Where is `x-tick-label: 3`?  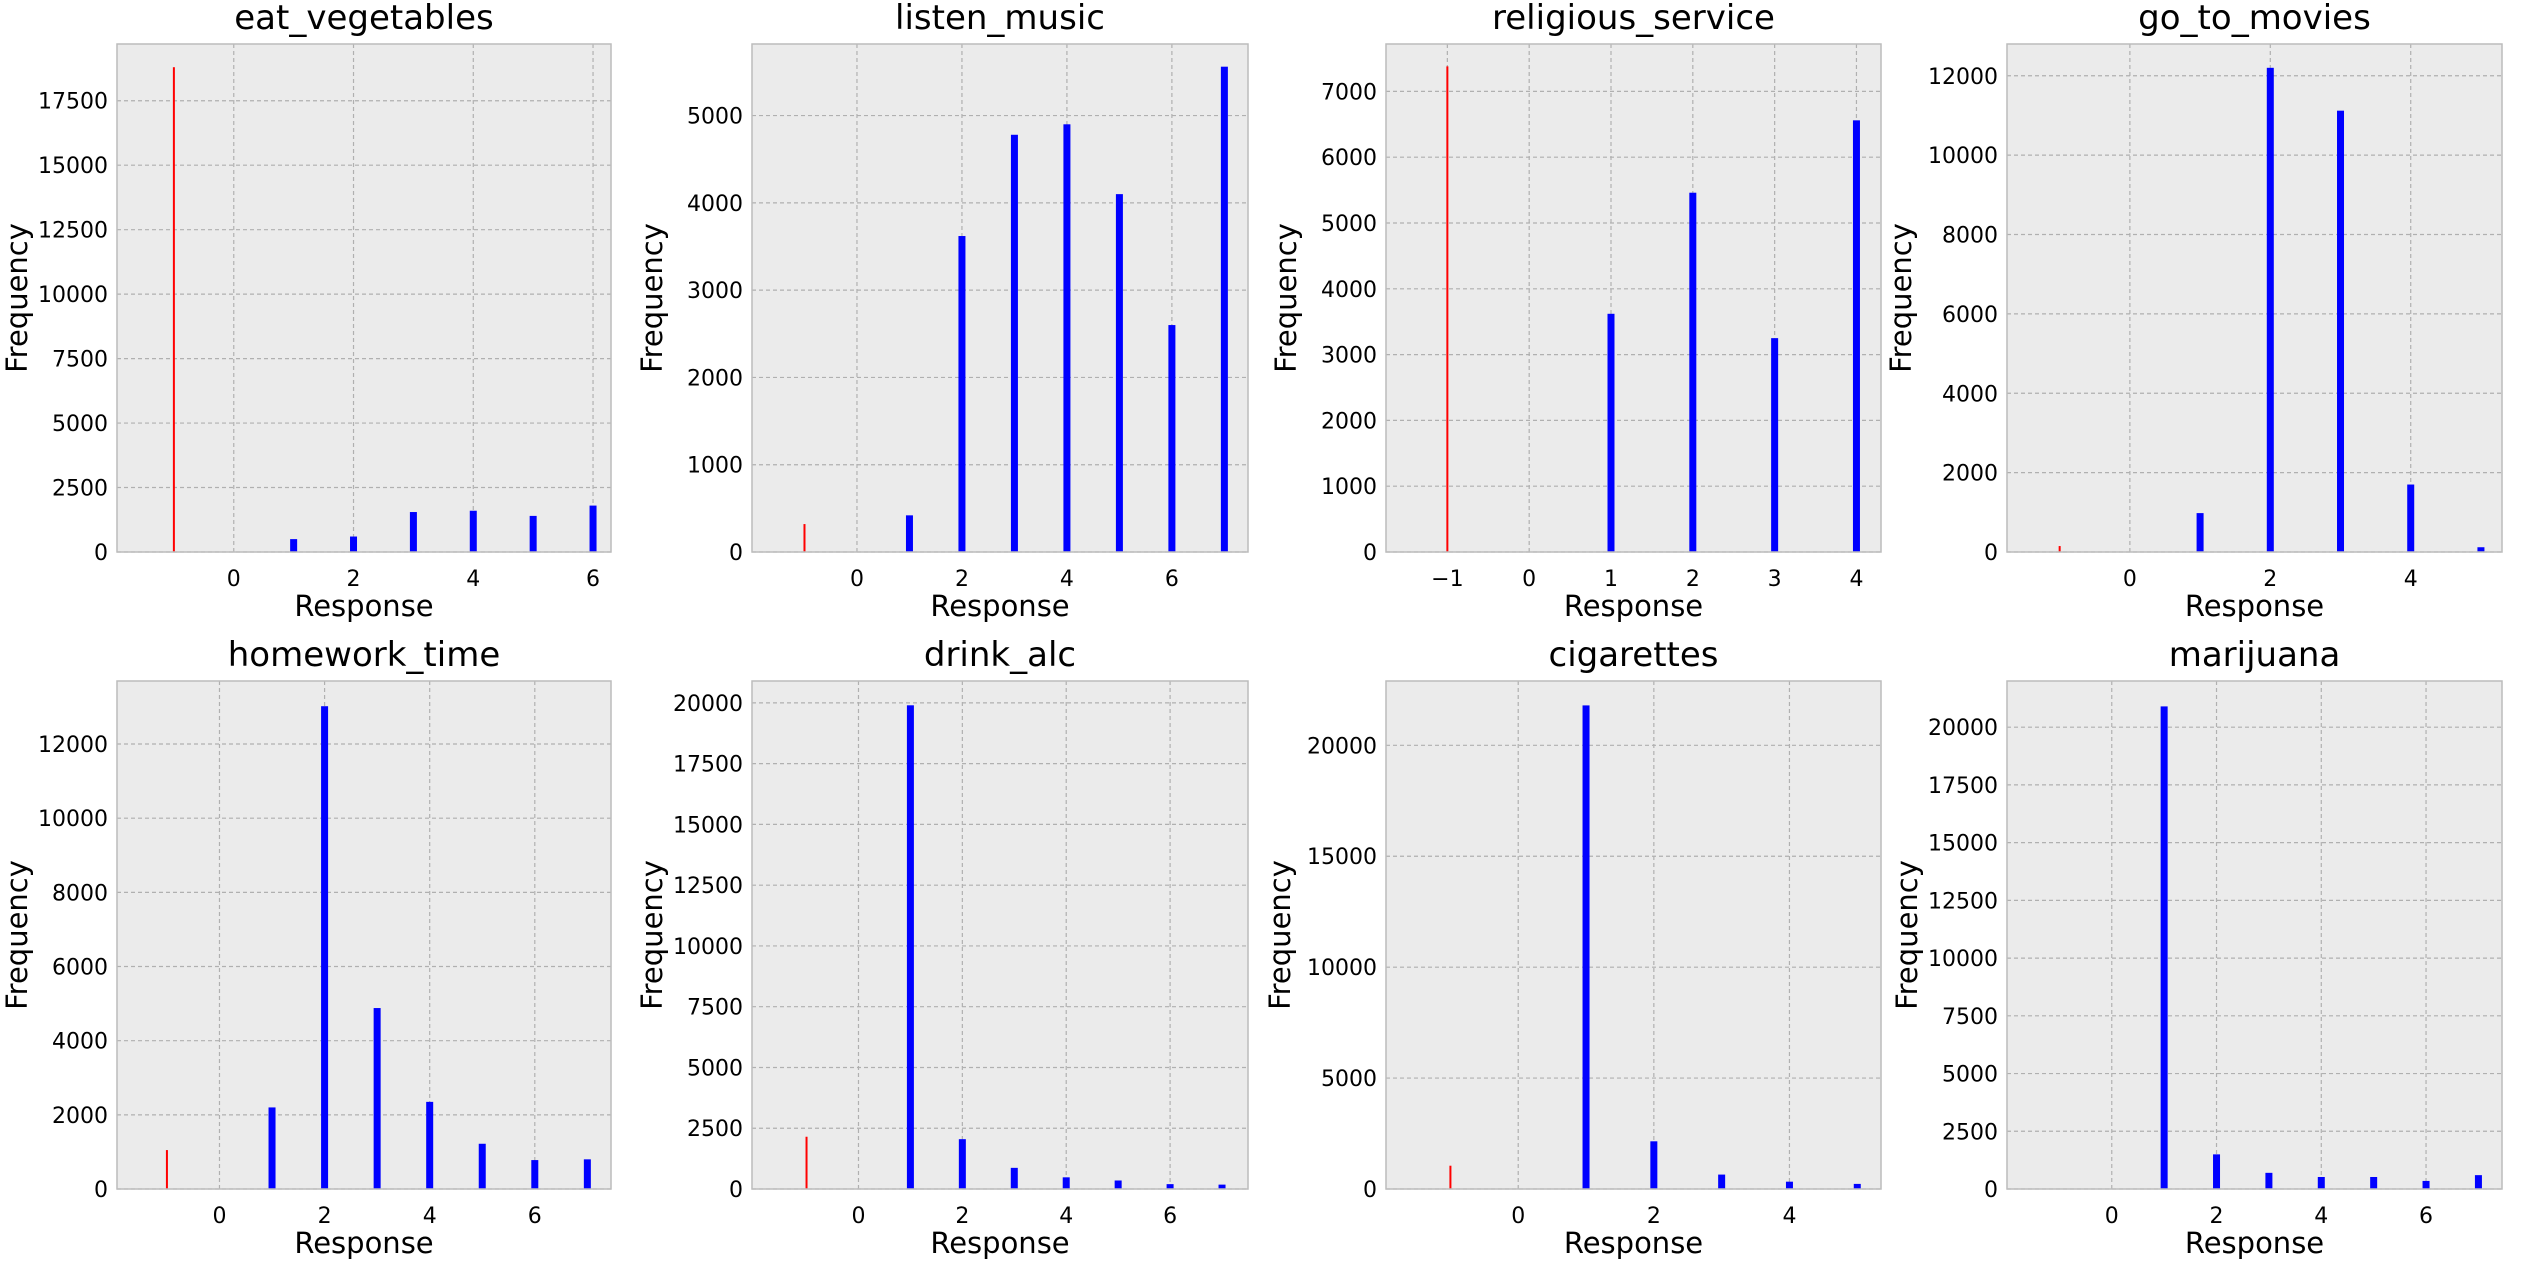 x-tick-label: 3 is located at coordinates (1775, 579).